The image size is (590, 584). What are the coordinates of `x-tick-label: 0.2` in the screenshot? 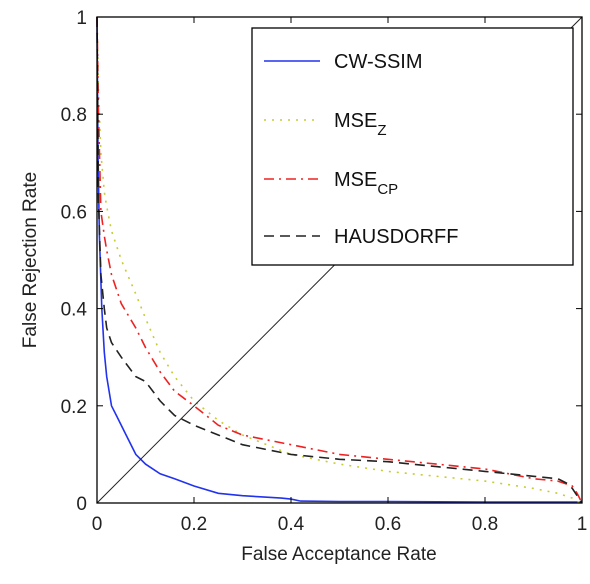 It's located at (194, 524).